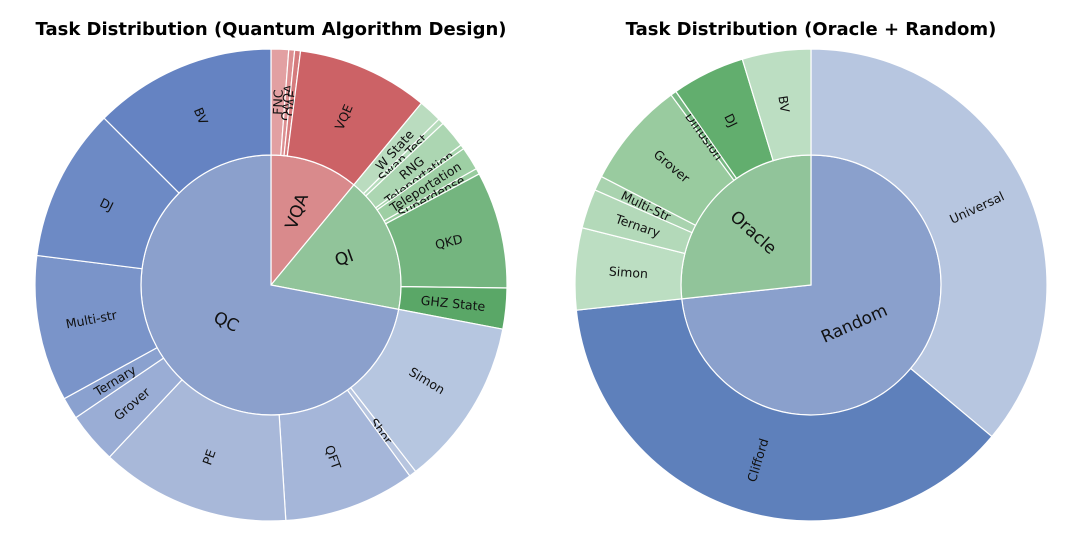 This screenshot has width=1080, height=553. I want to click on outer-segment-qc-bv, so click(187, 121).